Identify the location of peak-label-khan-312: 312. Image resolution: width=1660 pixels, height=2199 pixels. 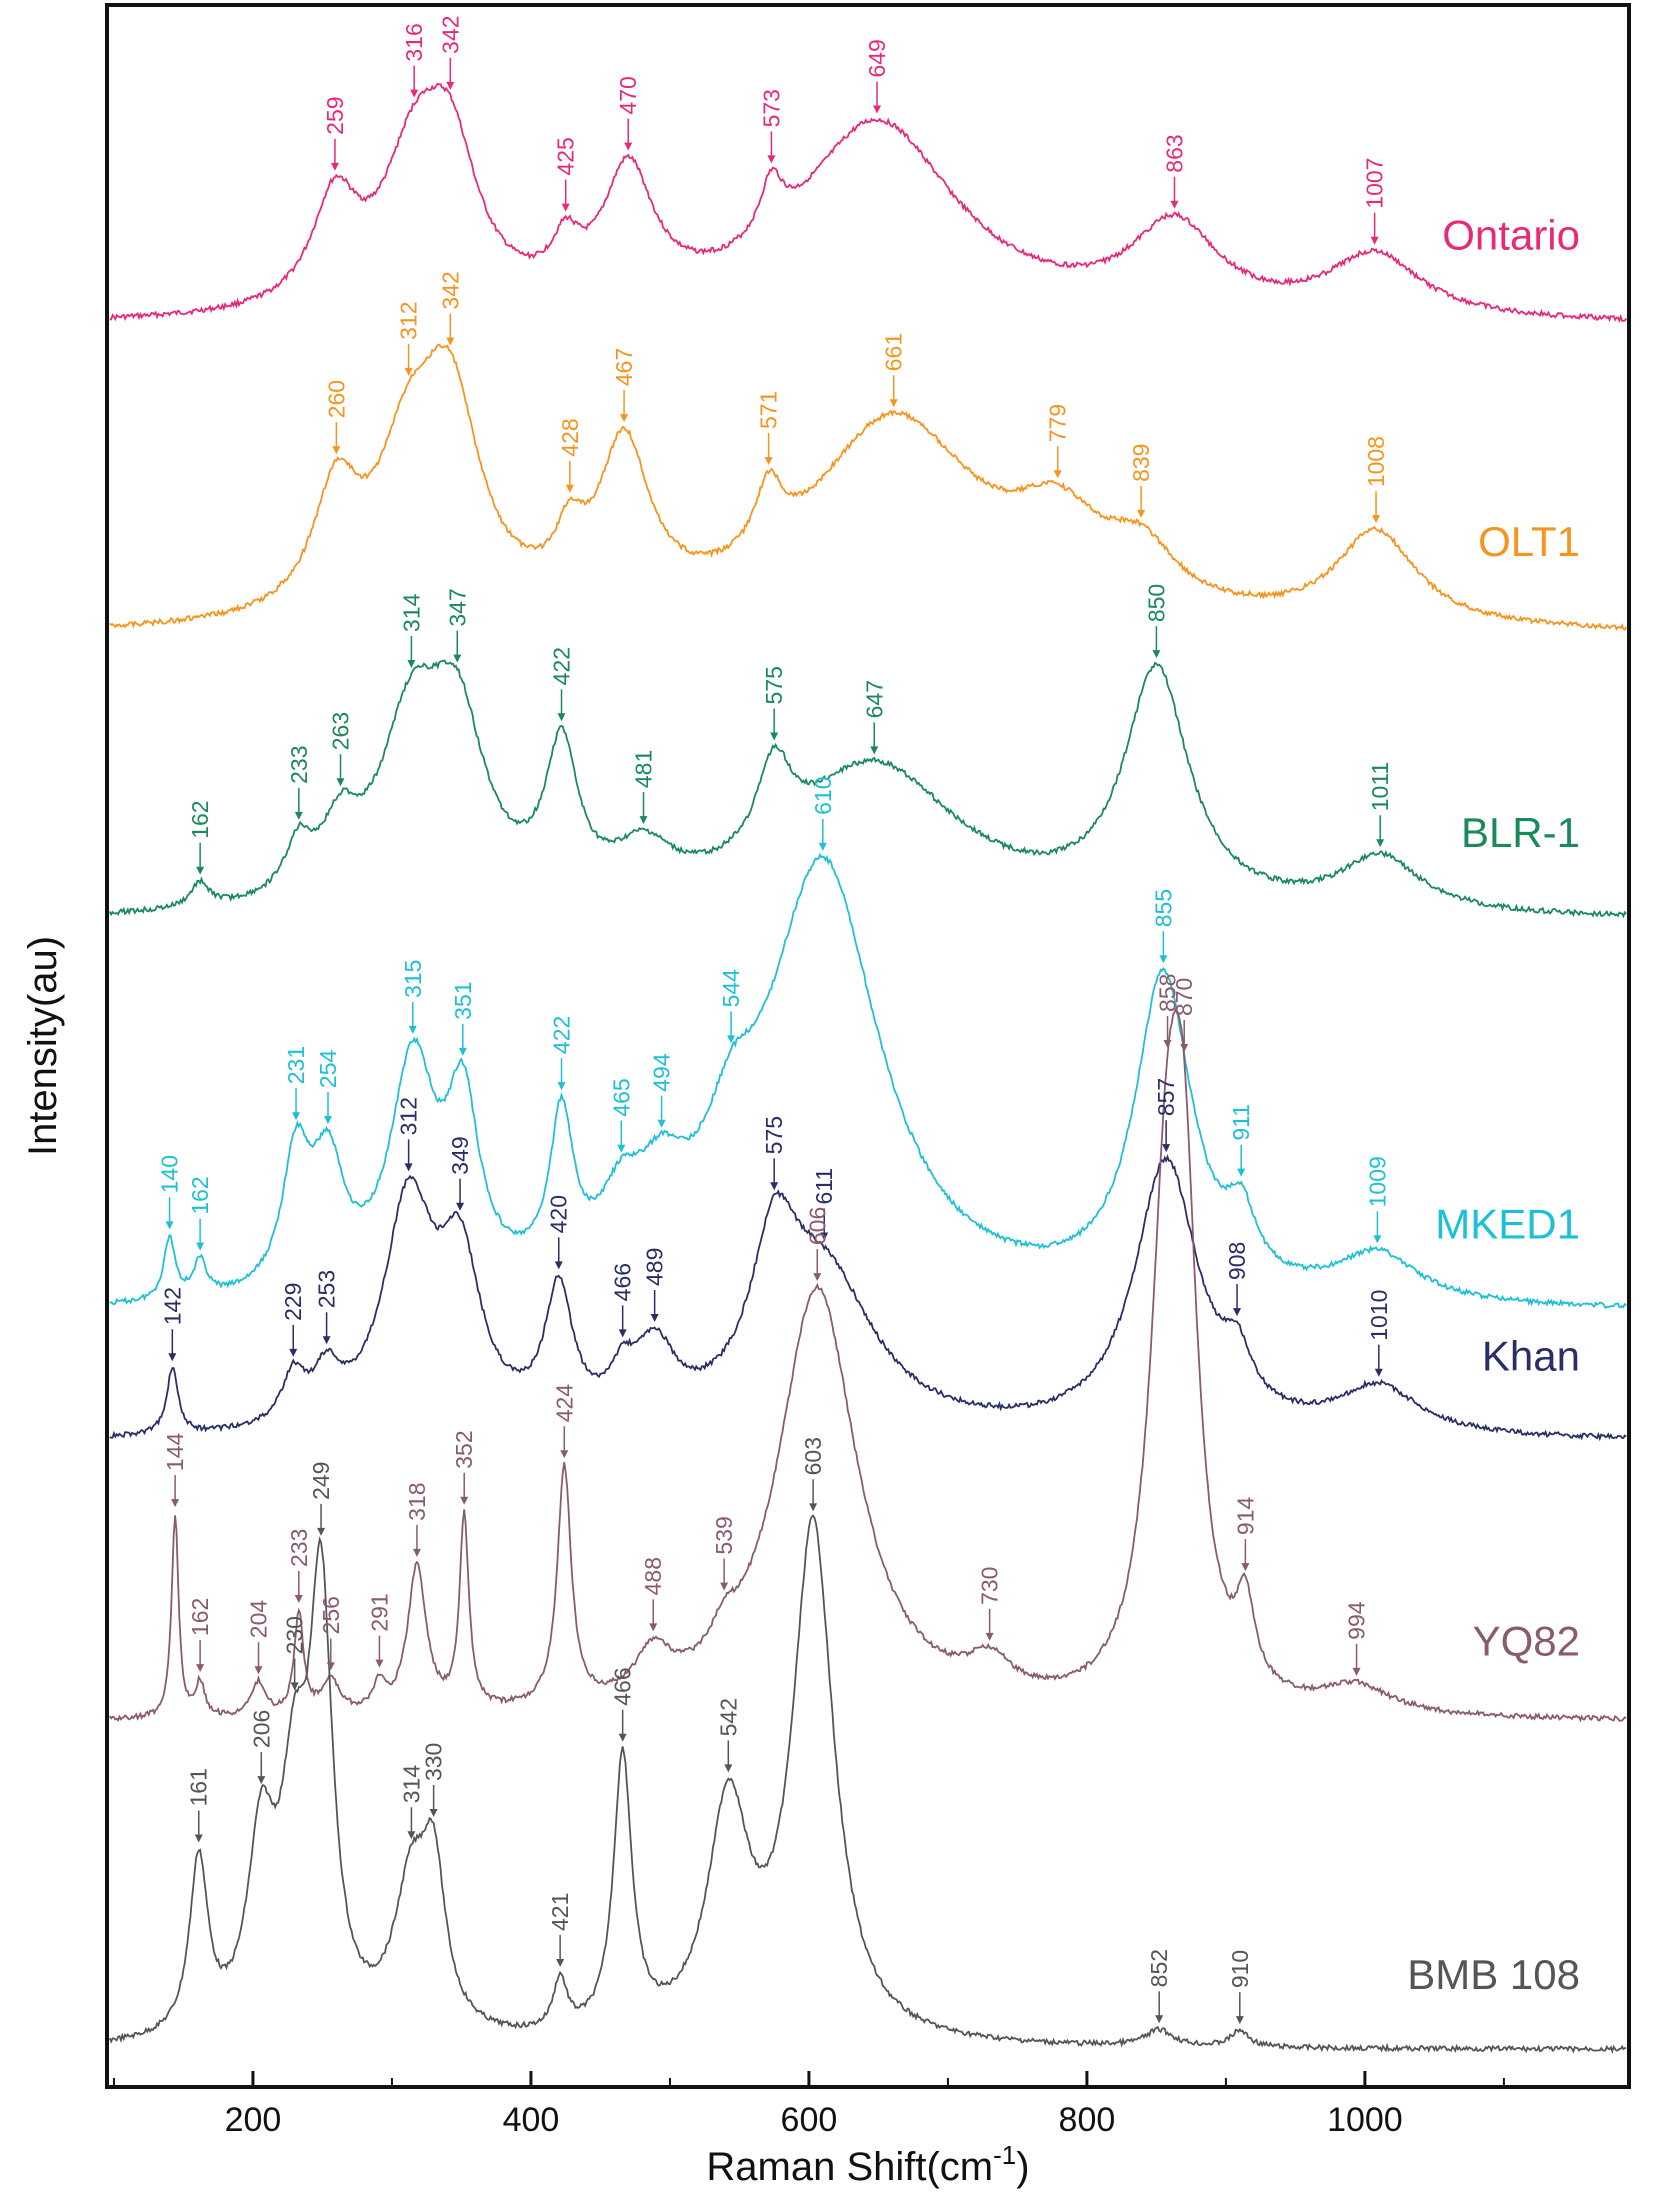
(409, 1116).